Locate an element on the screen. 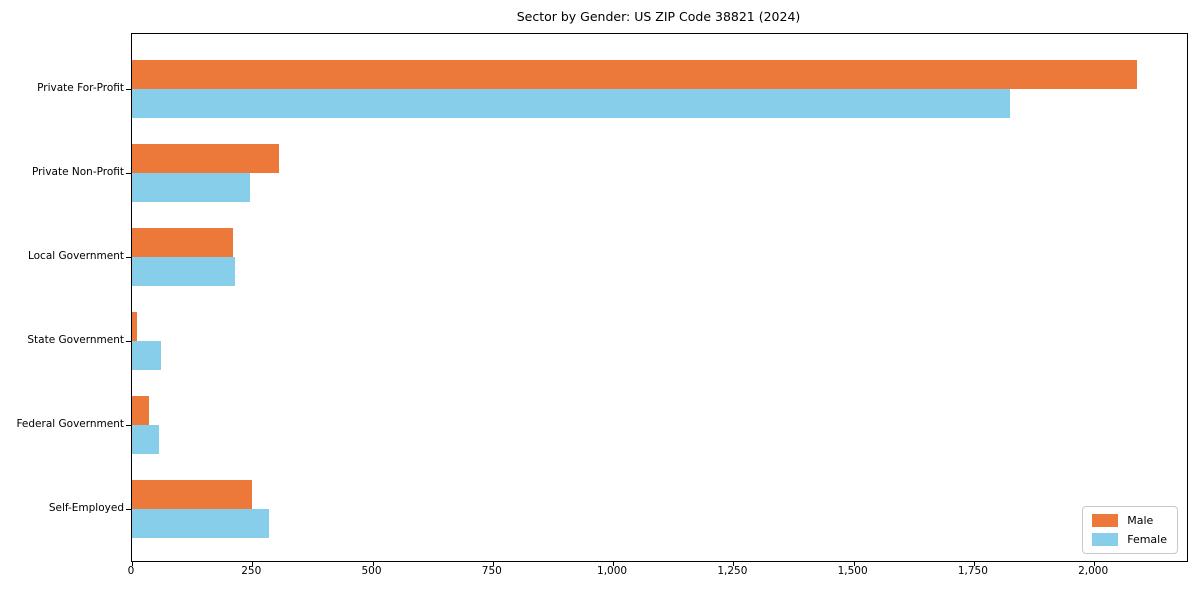 The width and height of the screenshot is (1200, 600). x-tick-label: 250 is located at coordinates (251, 571).